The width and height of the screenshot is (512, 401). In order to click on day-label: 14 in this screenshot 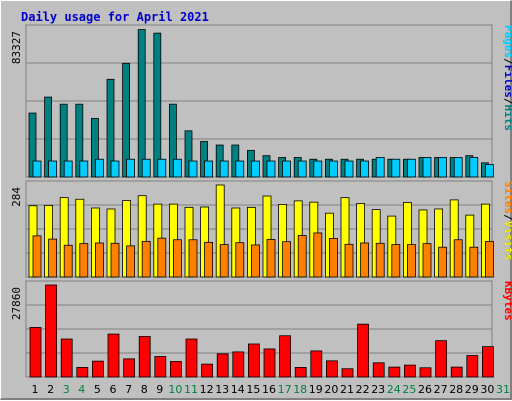, I will do `click(238, 389)`.